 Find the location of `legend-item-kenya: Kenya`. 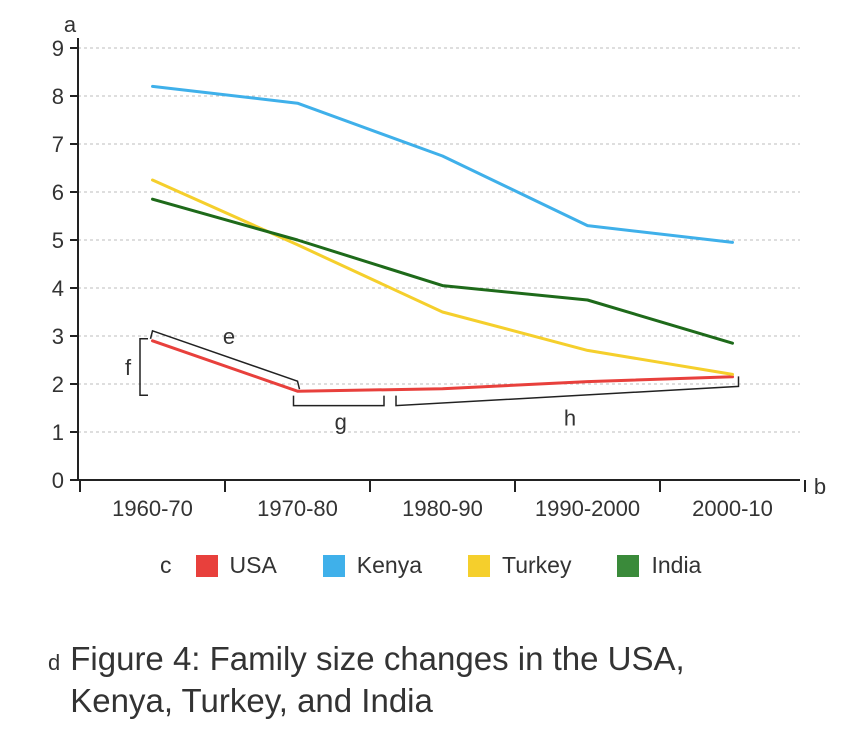

legend-item-kenya: Kenya is located at coordinates (372, 565).